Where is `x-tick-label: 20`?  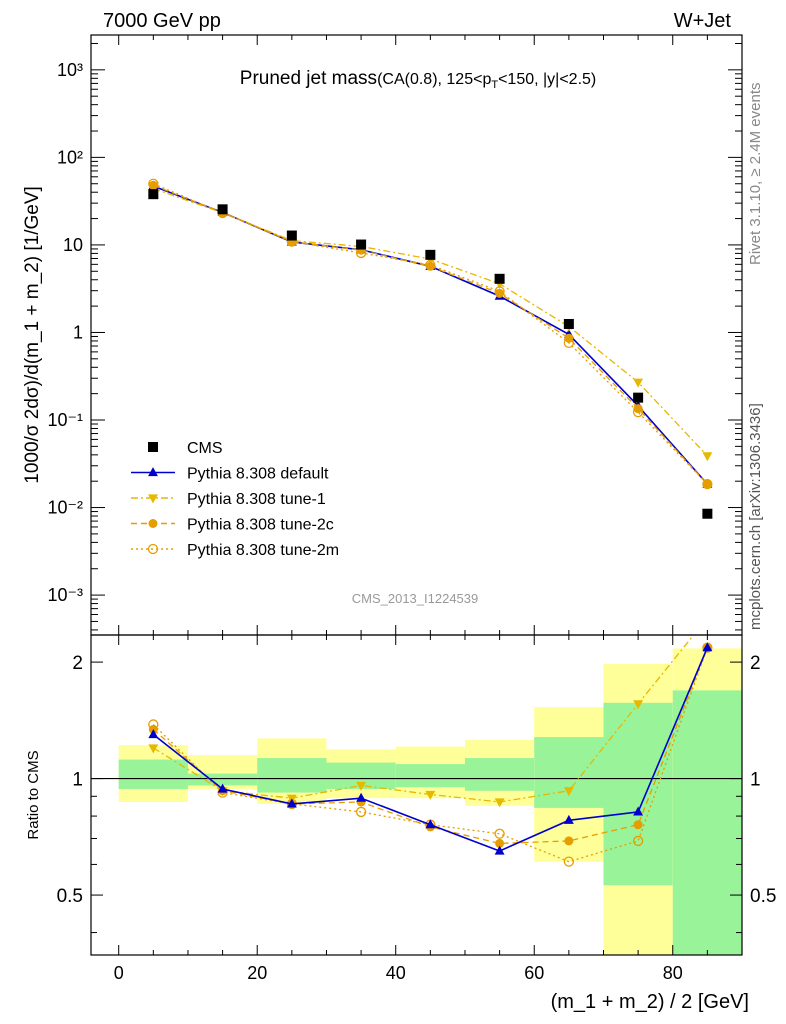
x-tick-label: 20 is located at coordinates (257, 973).